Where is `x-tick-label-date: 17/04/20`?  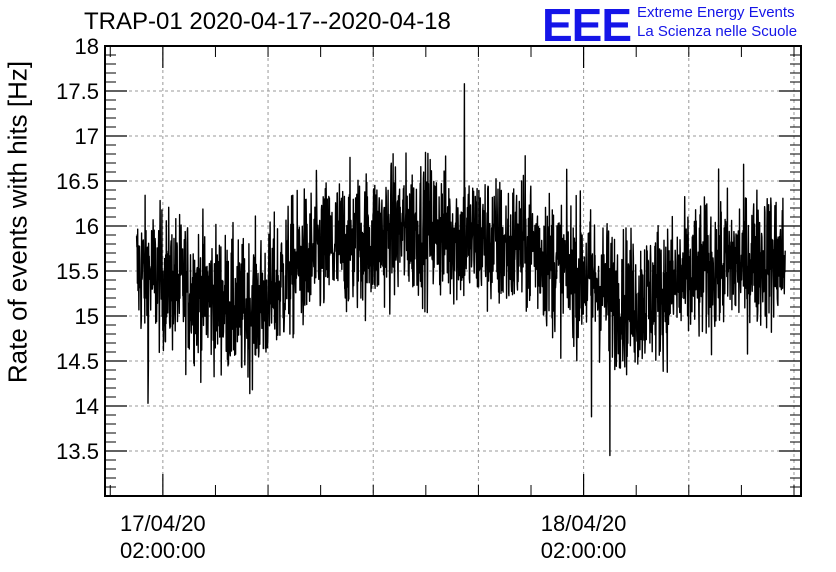 x-tick-label-date: 17/04/20 is located at coordinates (163, 523).